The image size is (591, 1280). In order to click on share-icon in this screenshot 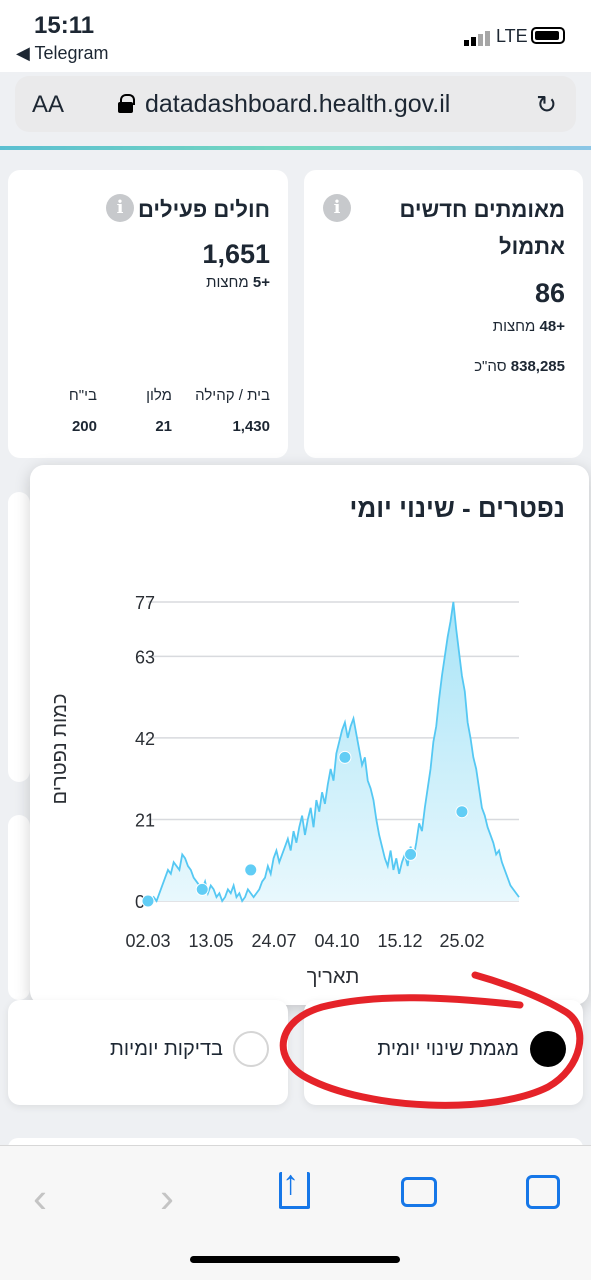, I will do `click(294, 1190)`.